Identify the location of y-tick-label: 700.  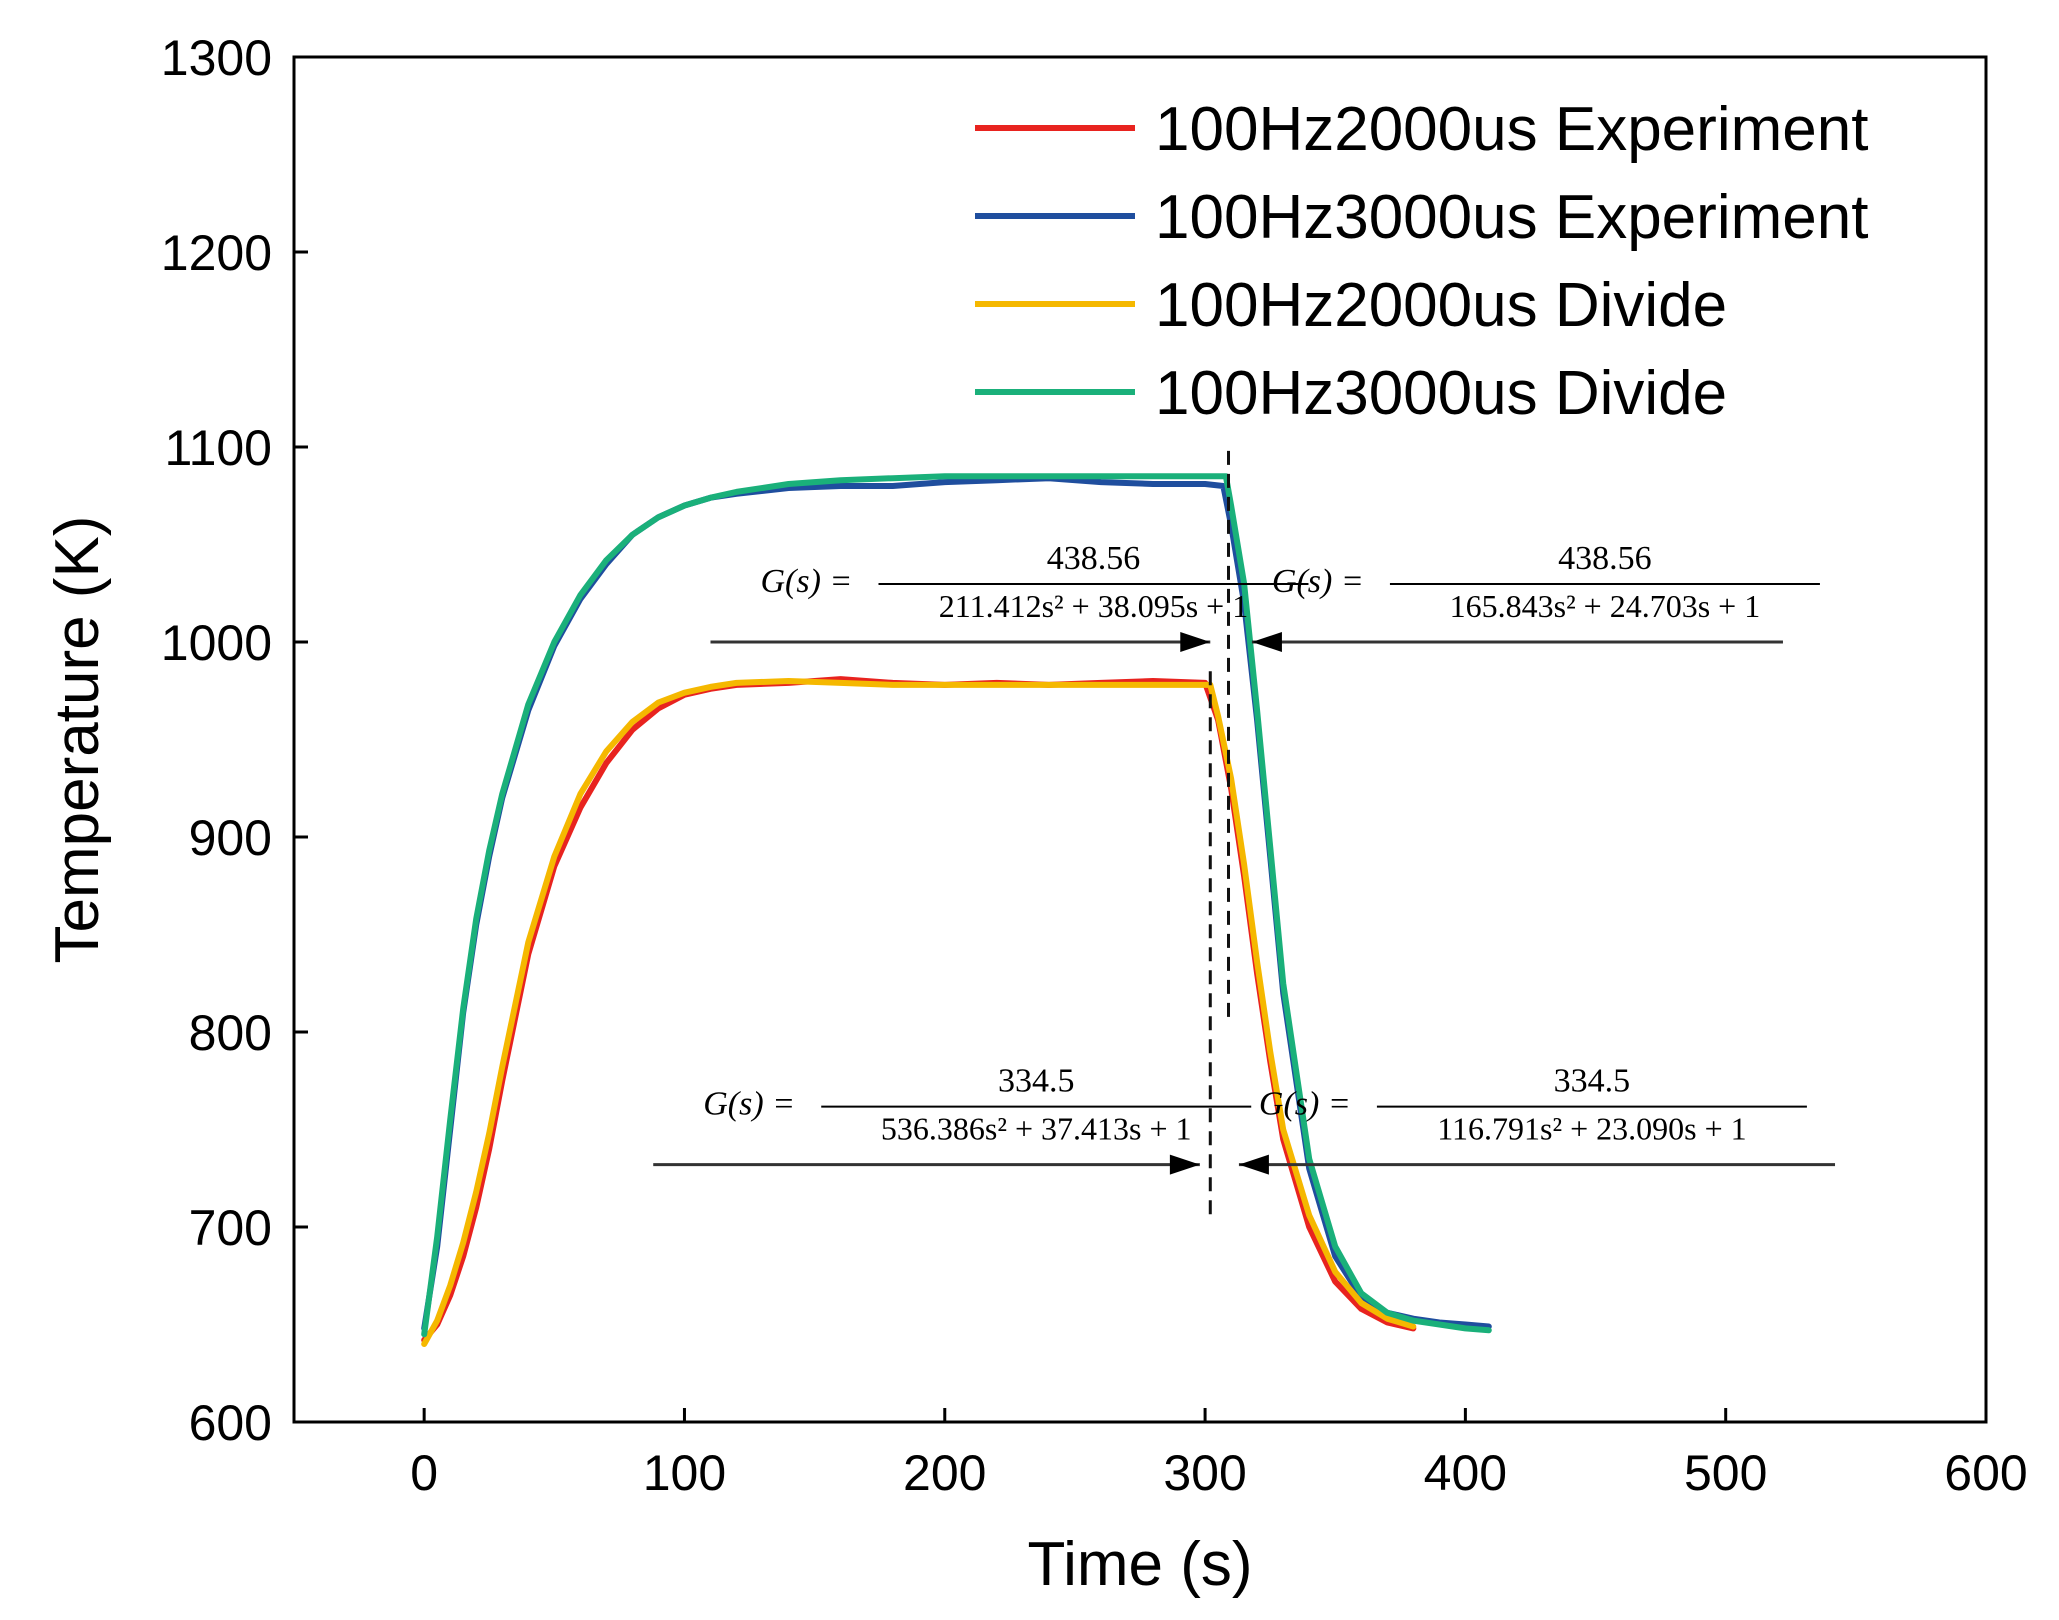
(230, 1228).